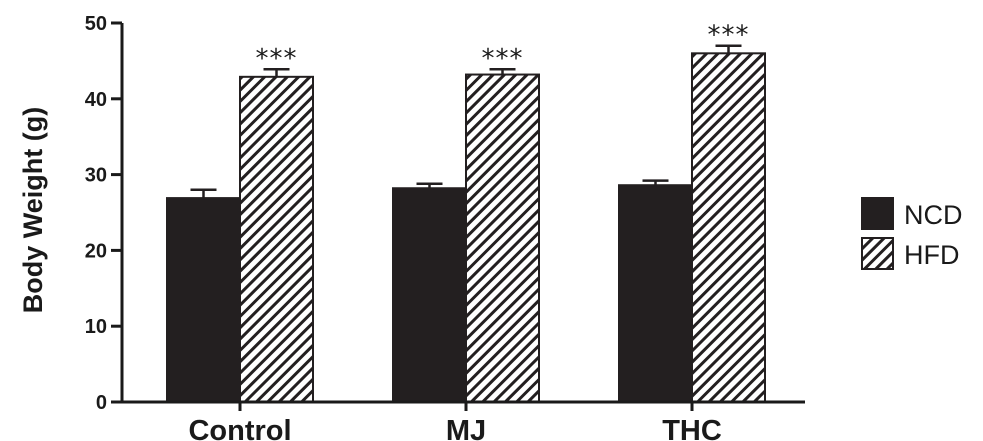 The height and width of the screenshot is (441, 983). Describe the element at coordinates (96, 327) in the screenshot. I see `y-tick-label-10: 10` at that location.